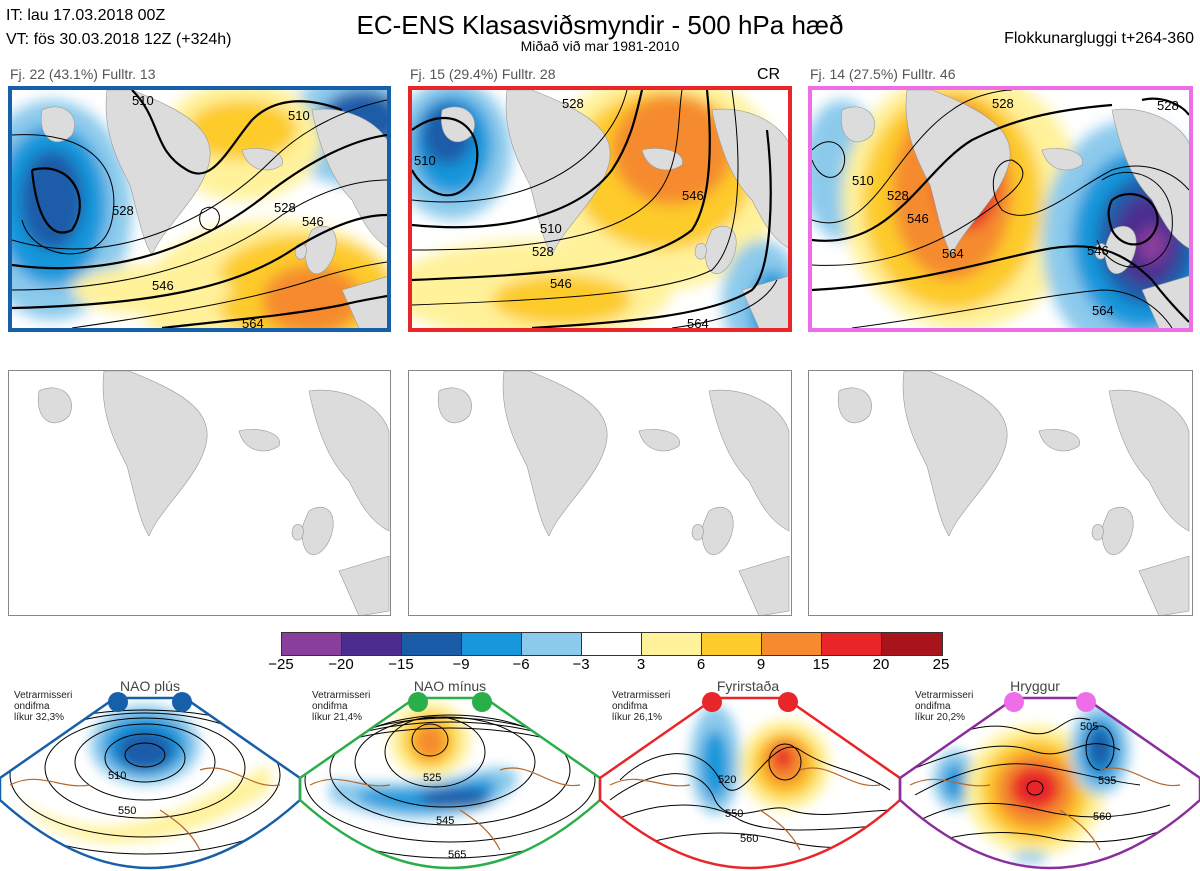 The width and height of the screenshot is (1200, 871). Describe the element at coordinates (641, 664) in the screenshot. I see `colorbar-tick-label: 3` at that location.